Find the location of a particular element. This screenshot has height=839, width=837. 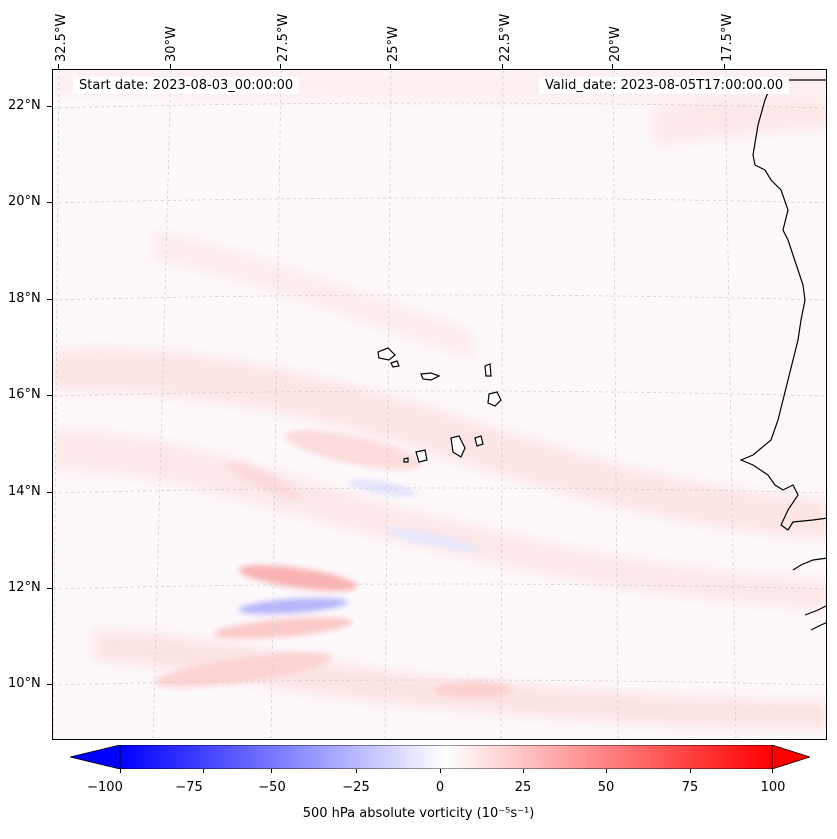

lat-label: 10°N is located at coordinates (24, 683).